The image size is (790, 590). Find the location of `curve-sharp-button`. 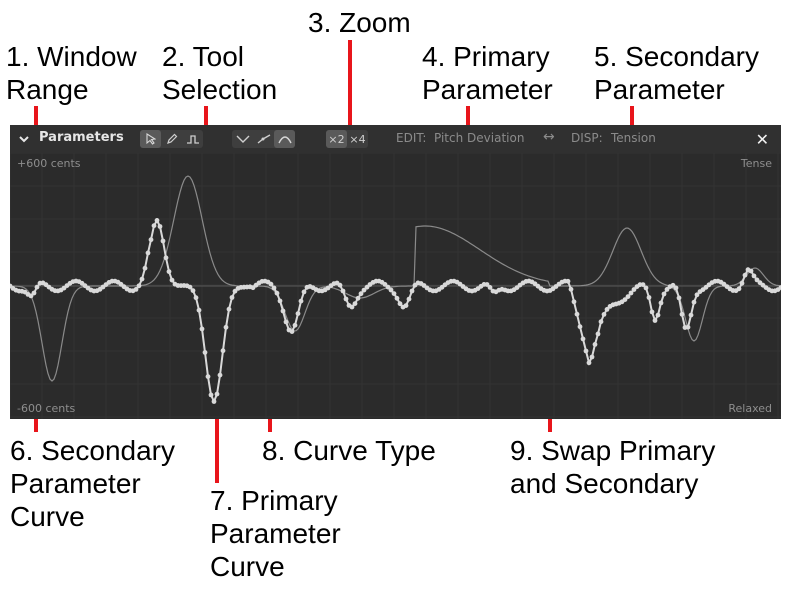

curve-sharp-button is located at coordinates (242, 139).